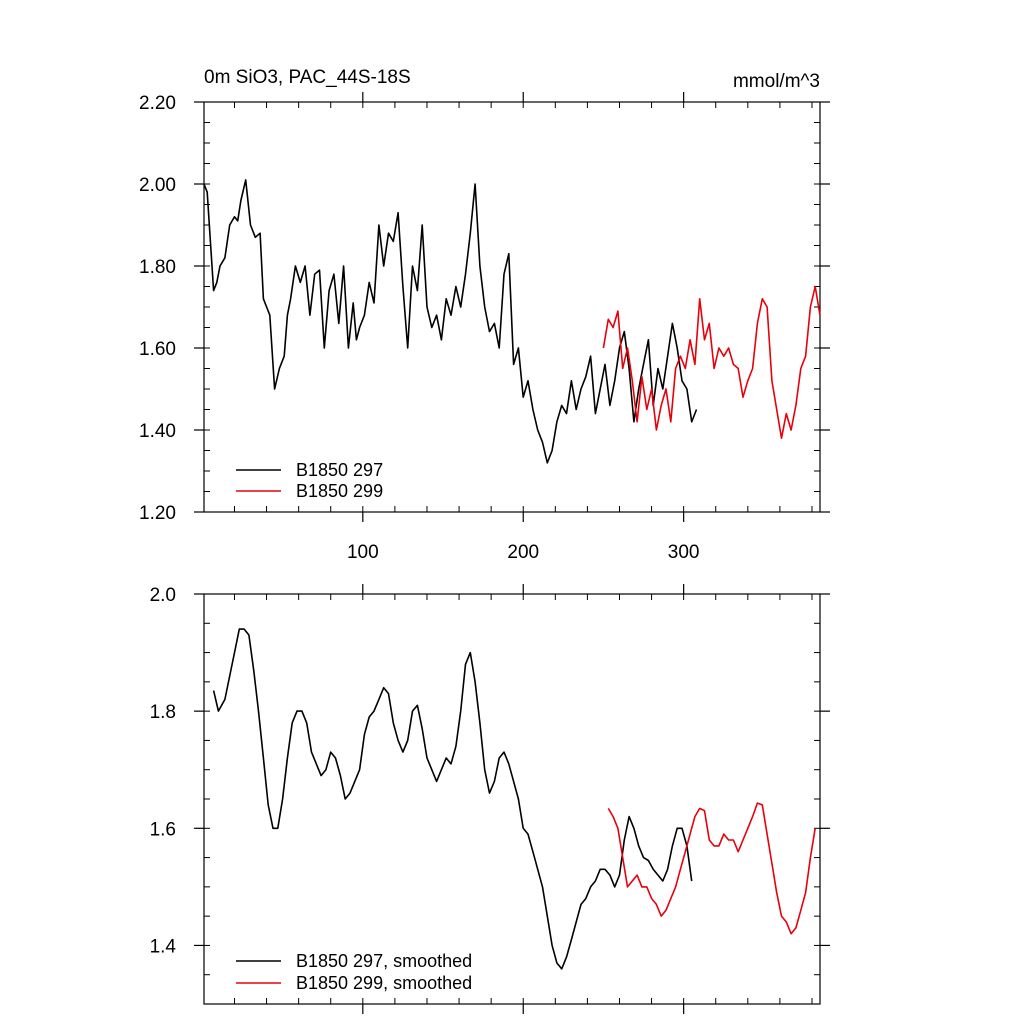 The width and height of the screenshot is (1024, 1024). I want to click on top-chart-title: 0m SiO3, PAC_44S-18S, so click(307, 77).